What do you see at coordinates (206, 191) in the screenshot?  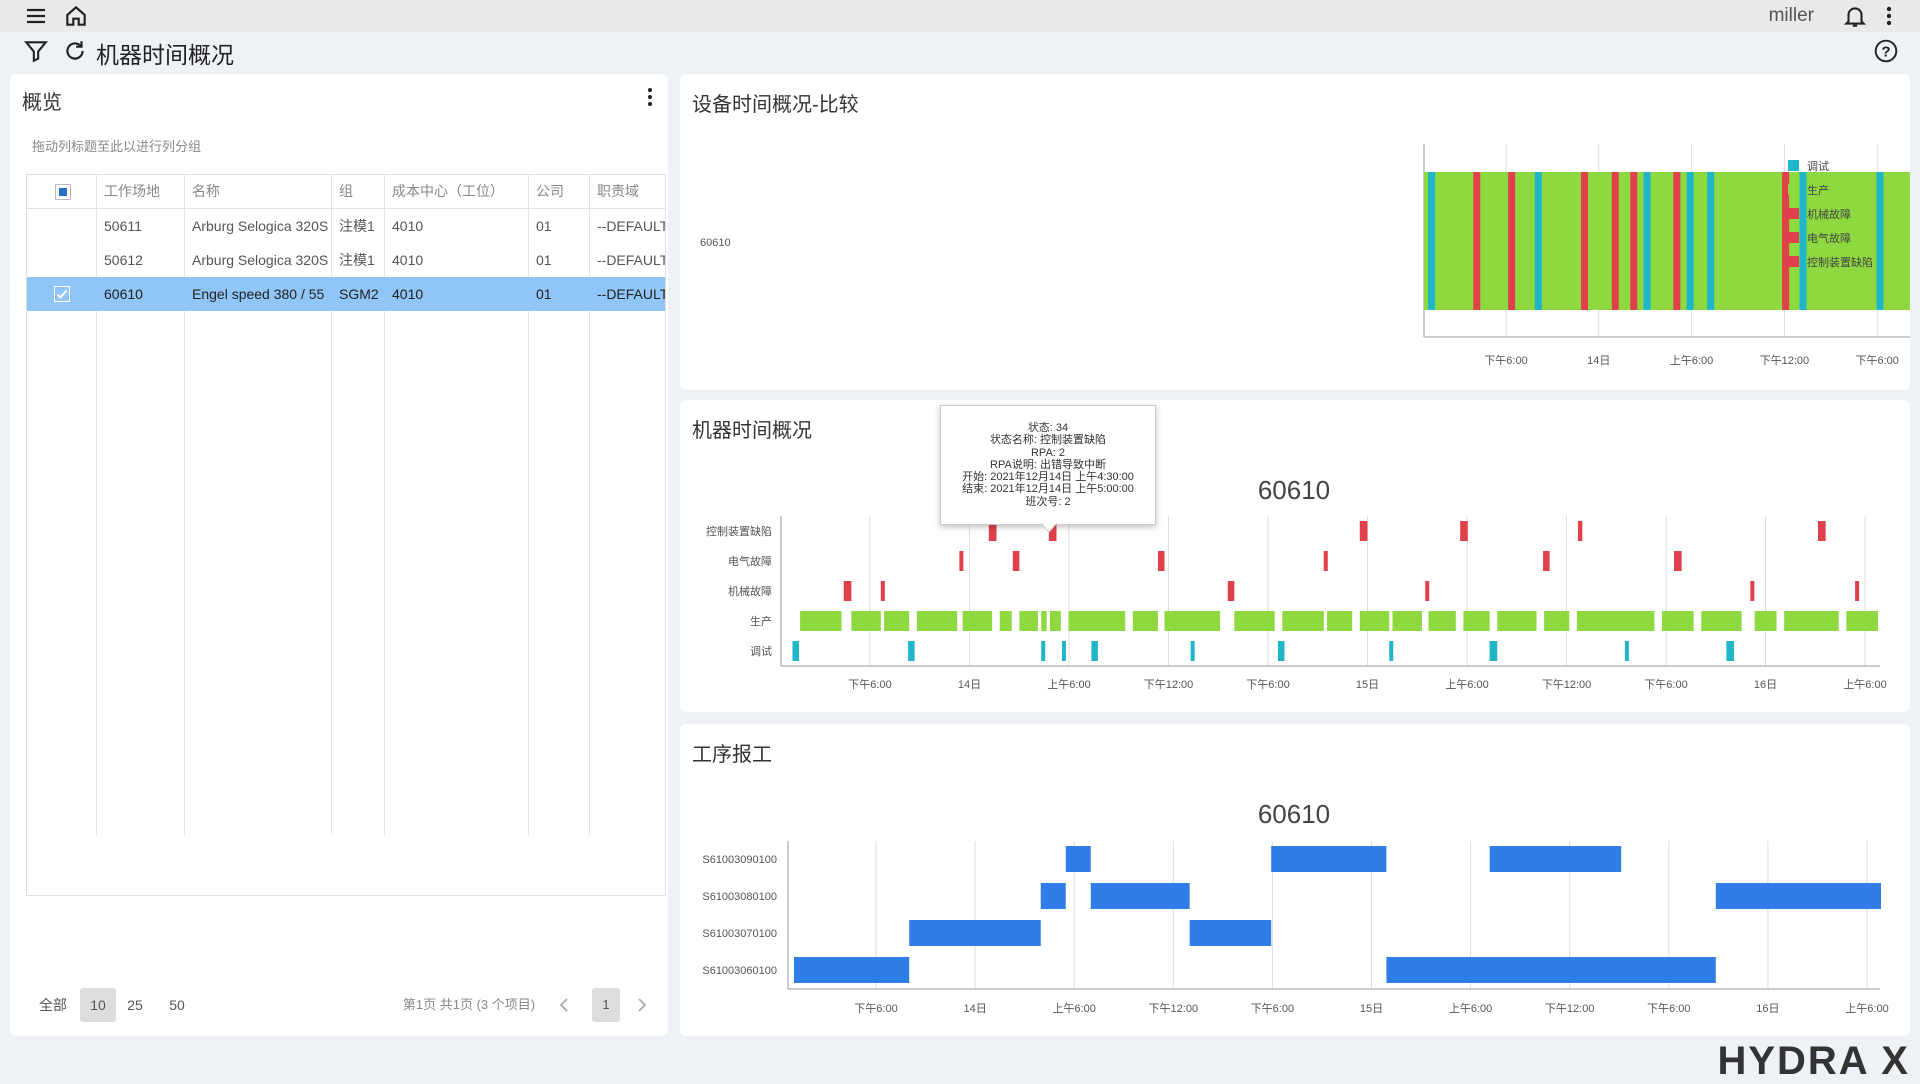 I see `col-header-name: 名称` at bounding box center [206, 191].